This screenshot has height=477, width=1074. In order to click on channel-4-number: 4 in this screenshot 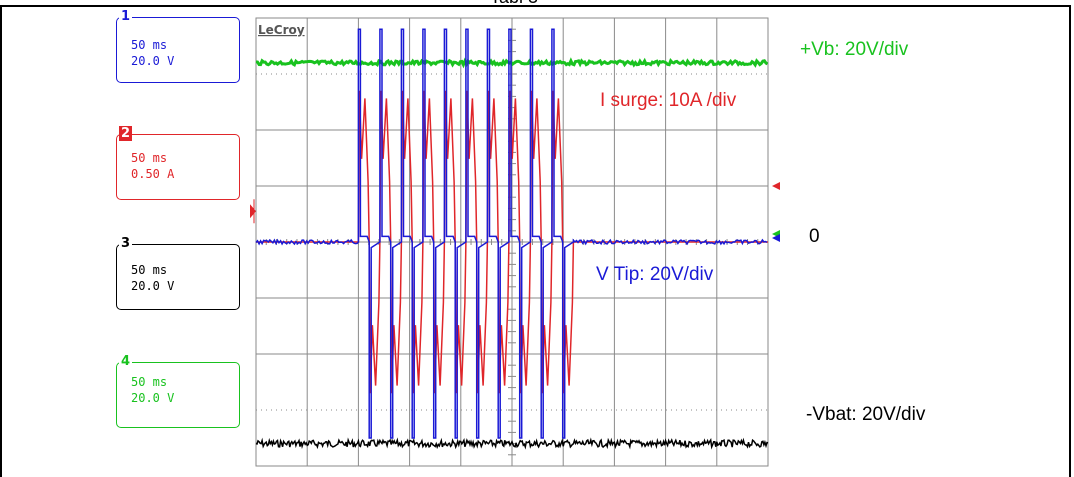, I will do `click(126, 361)`.